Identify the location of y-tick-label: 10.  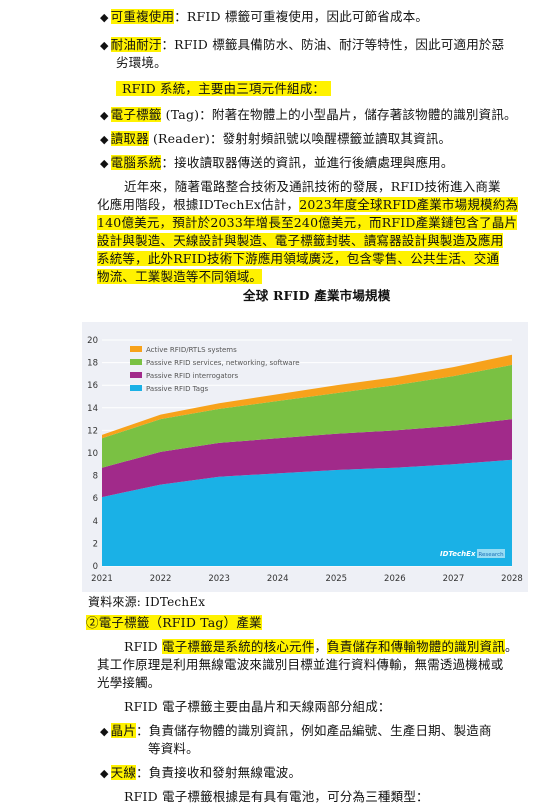
(92, 454).